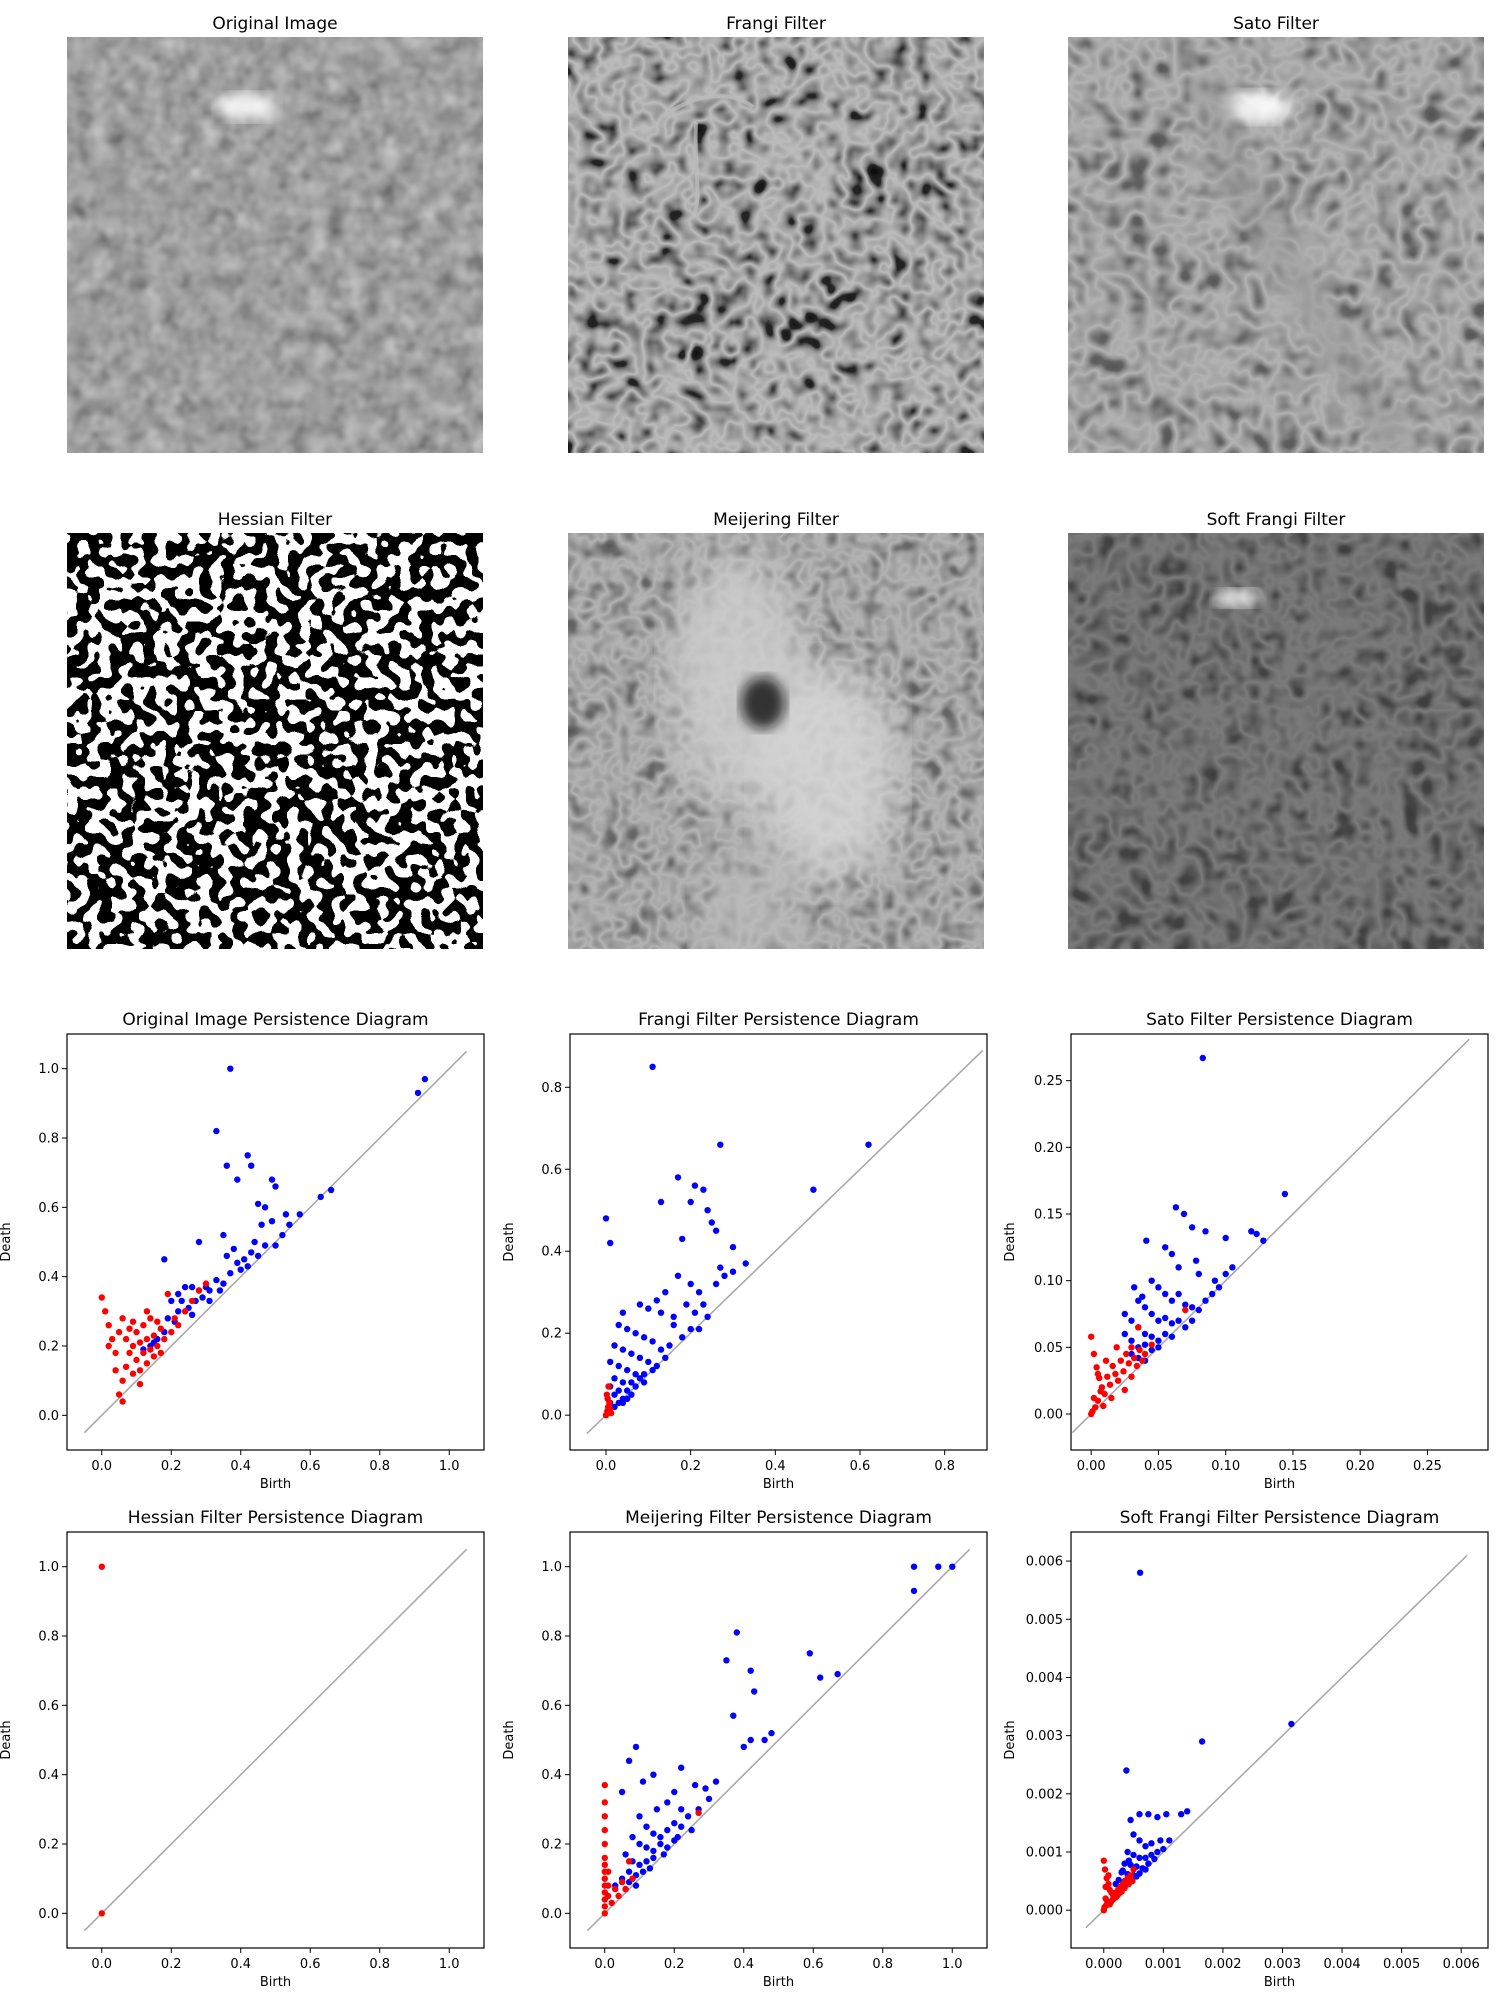 Image resolution: width=1500 pixels, height=2000 pixels. I want to click on chart-title: Sato Filter Persistence Diagram, so click(1279, 1020).